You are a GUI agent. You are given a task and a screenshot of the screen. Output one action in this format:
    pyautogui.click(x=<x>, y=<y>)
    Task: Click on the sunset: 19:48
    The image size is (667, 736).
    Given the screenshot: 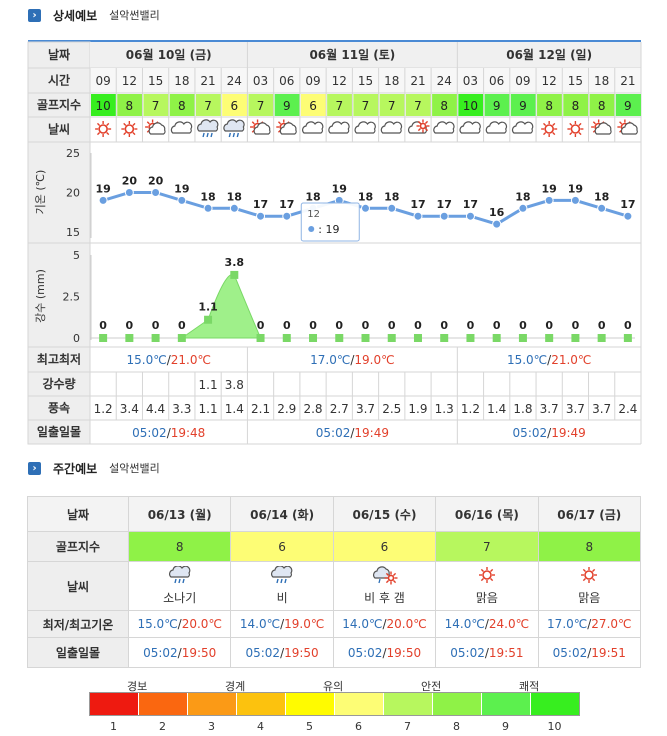 What is the action you would take?
    pyautogui.click(x=188, y=433)
    